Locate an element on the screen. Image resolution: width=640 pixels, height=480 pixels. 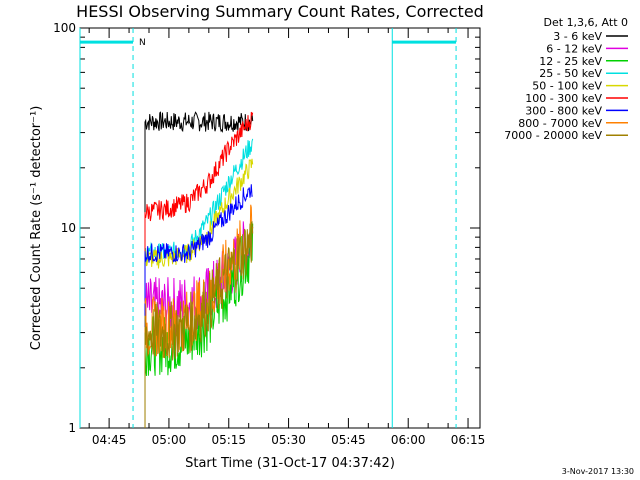
legend-label-4: 50 - 100 keV is located at coordinates (567, 86).